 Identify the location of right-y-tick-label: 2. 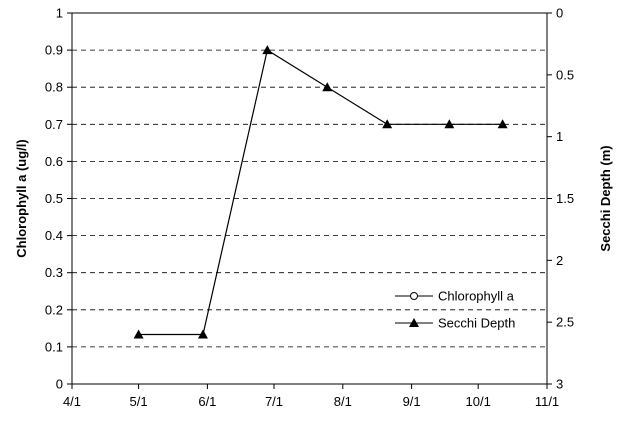
(559, 260).